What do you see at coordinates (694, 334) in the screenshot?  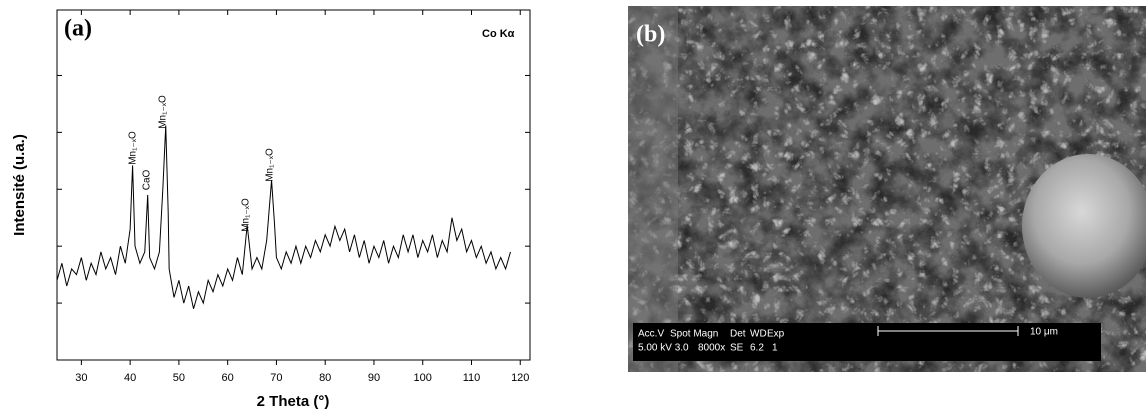 I see `info-header: Spot Magn` at bounding box center [694, 334].